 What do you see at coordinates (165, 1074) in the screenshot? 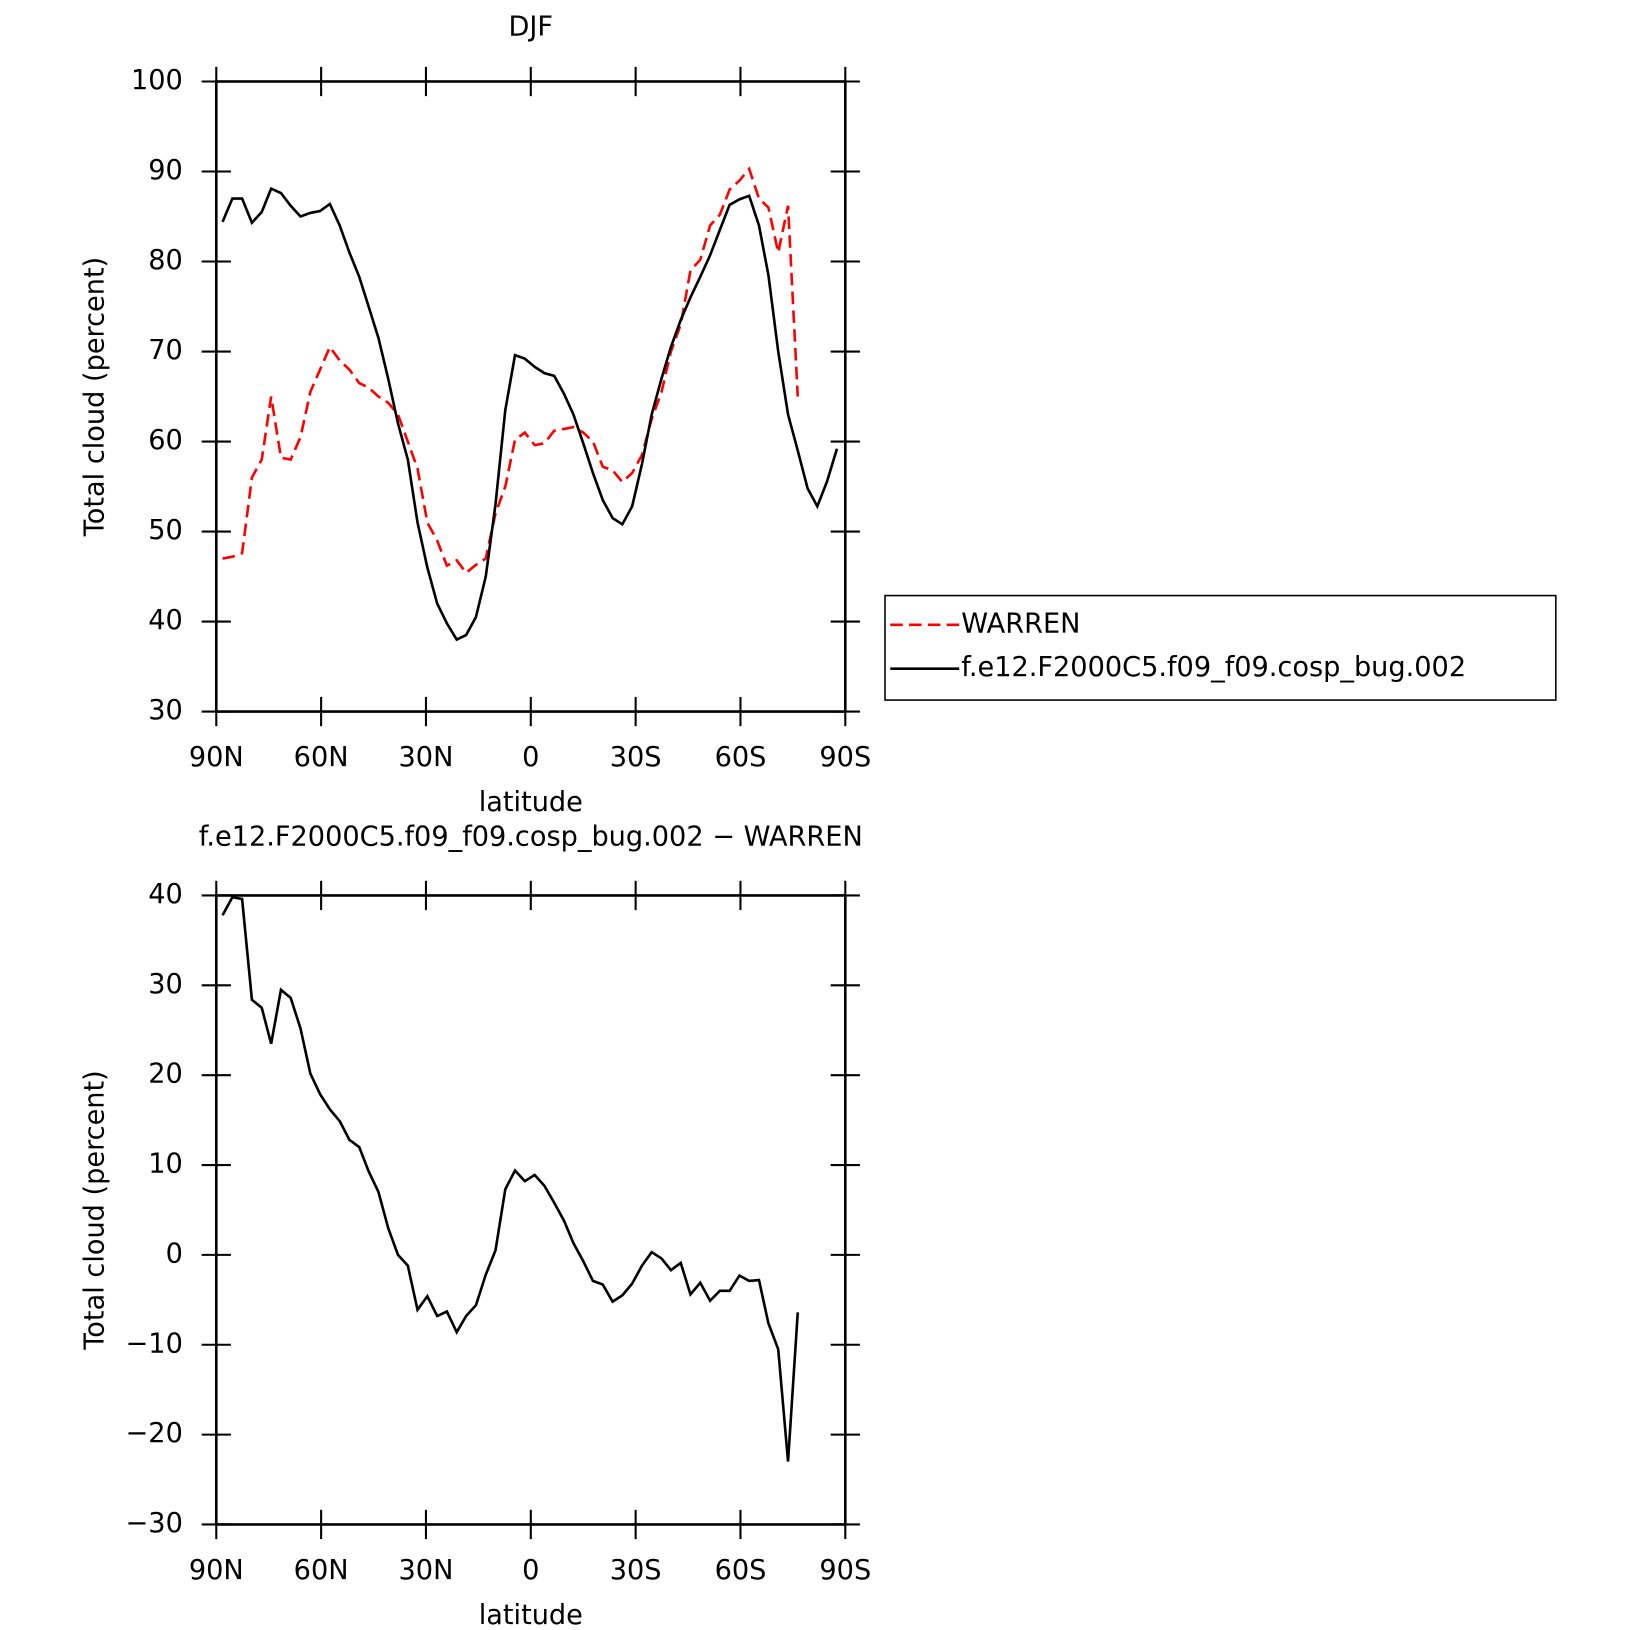
I see `y-tick-label: 20` at bounding box center [165, 1074].